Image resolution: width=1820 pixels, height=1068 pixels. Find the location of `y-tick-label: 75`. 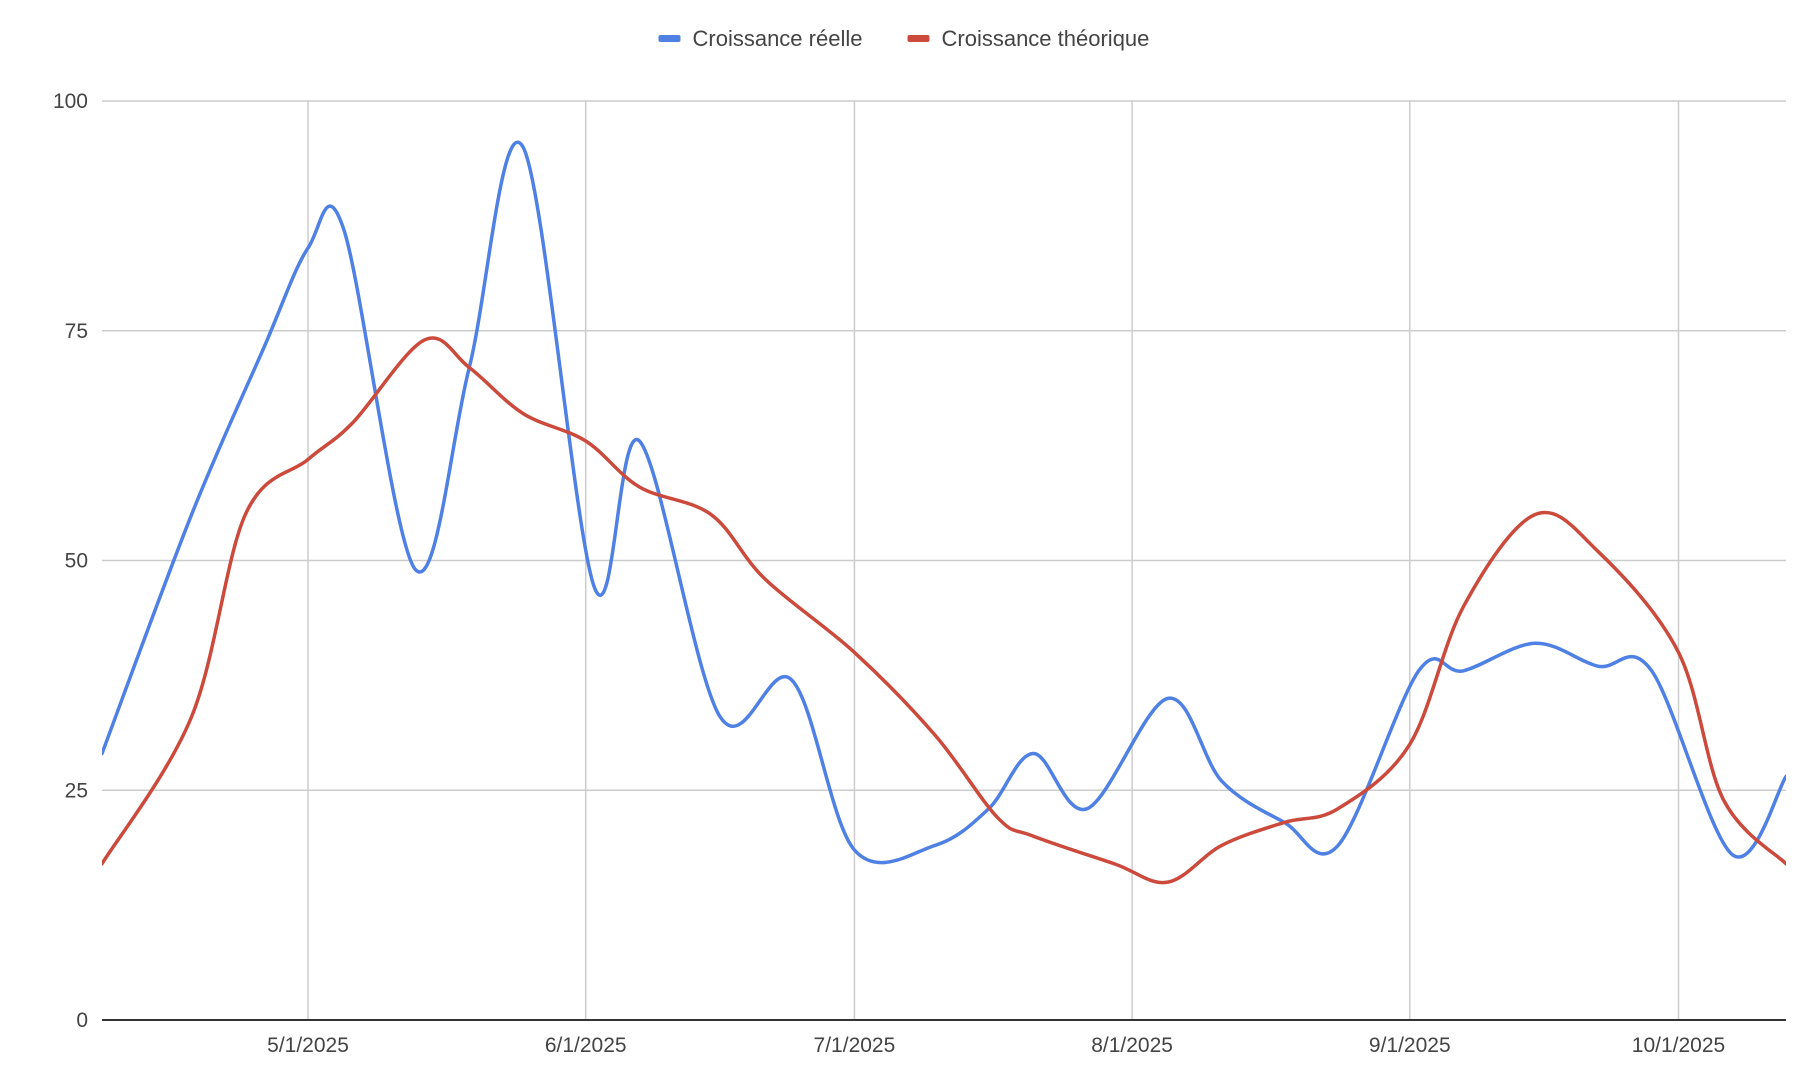

y-tick-label: 75 is located at coordinates (76, 331).